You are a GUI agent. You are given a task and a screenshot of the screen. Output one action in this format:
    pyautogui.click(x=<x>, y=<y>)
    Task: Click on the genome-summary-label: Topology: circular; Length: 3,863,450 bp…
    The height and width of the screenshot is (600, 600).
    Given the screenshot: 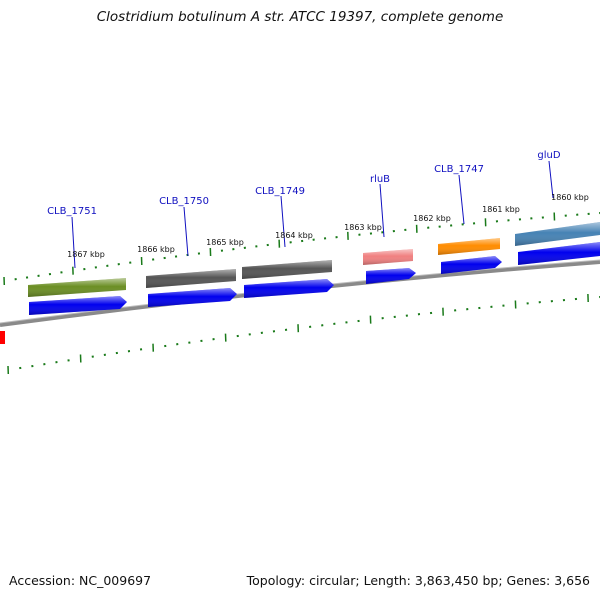 What is the action you would take?
    pyautogui.click(x=418, y=580)
    